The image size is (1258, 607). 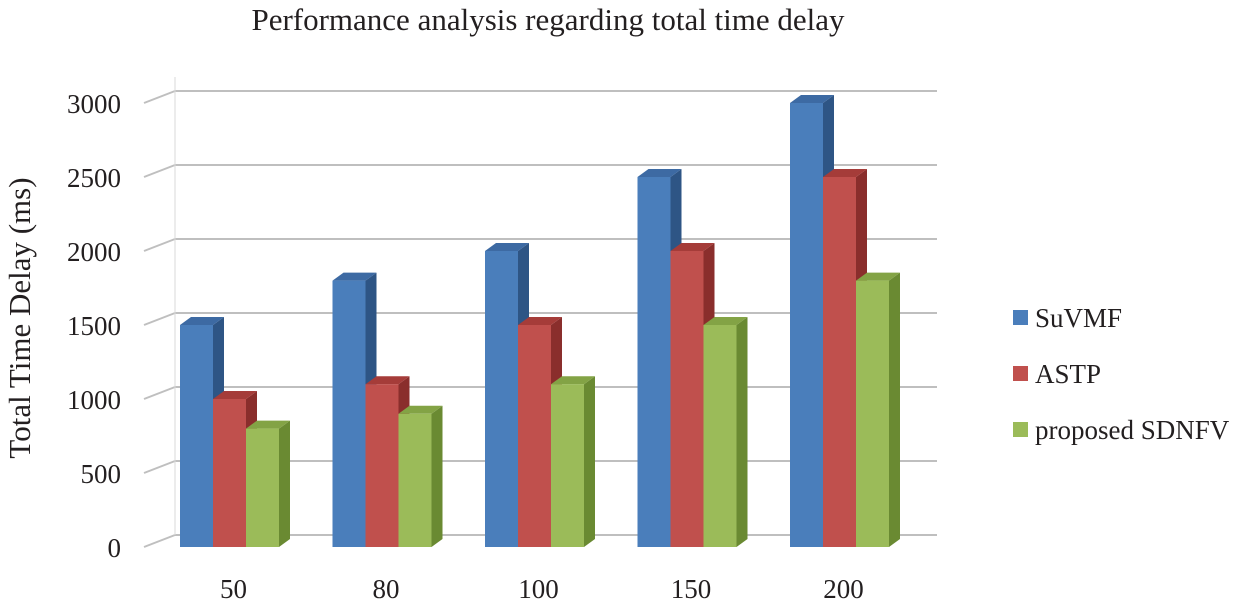 I want to click on legend-item: proposed SDNFV, so click(x=1121, y=430).